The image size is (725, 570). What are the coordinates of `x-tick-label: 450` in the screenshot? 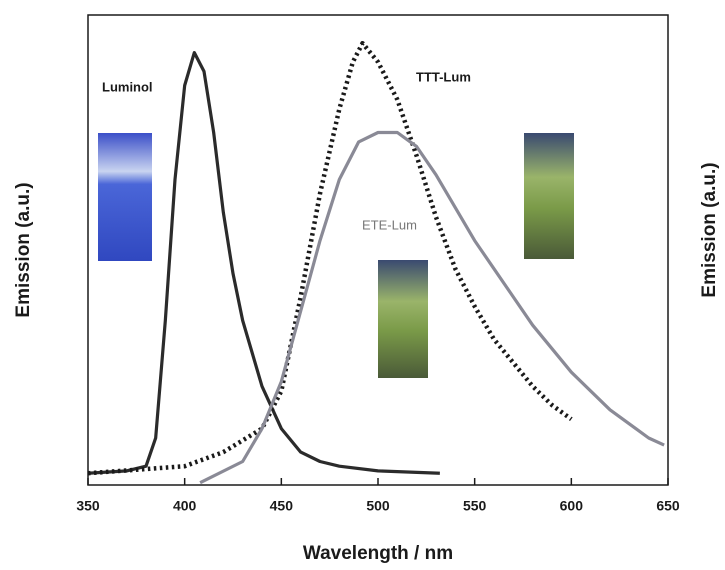 It's located at (282, 506).